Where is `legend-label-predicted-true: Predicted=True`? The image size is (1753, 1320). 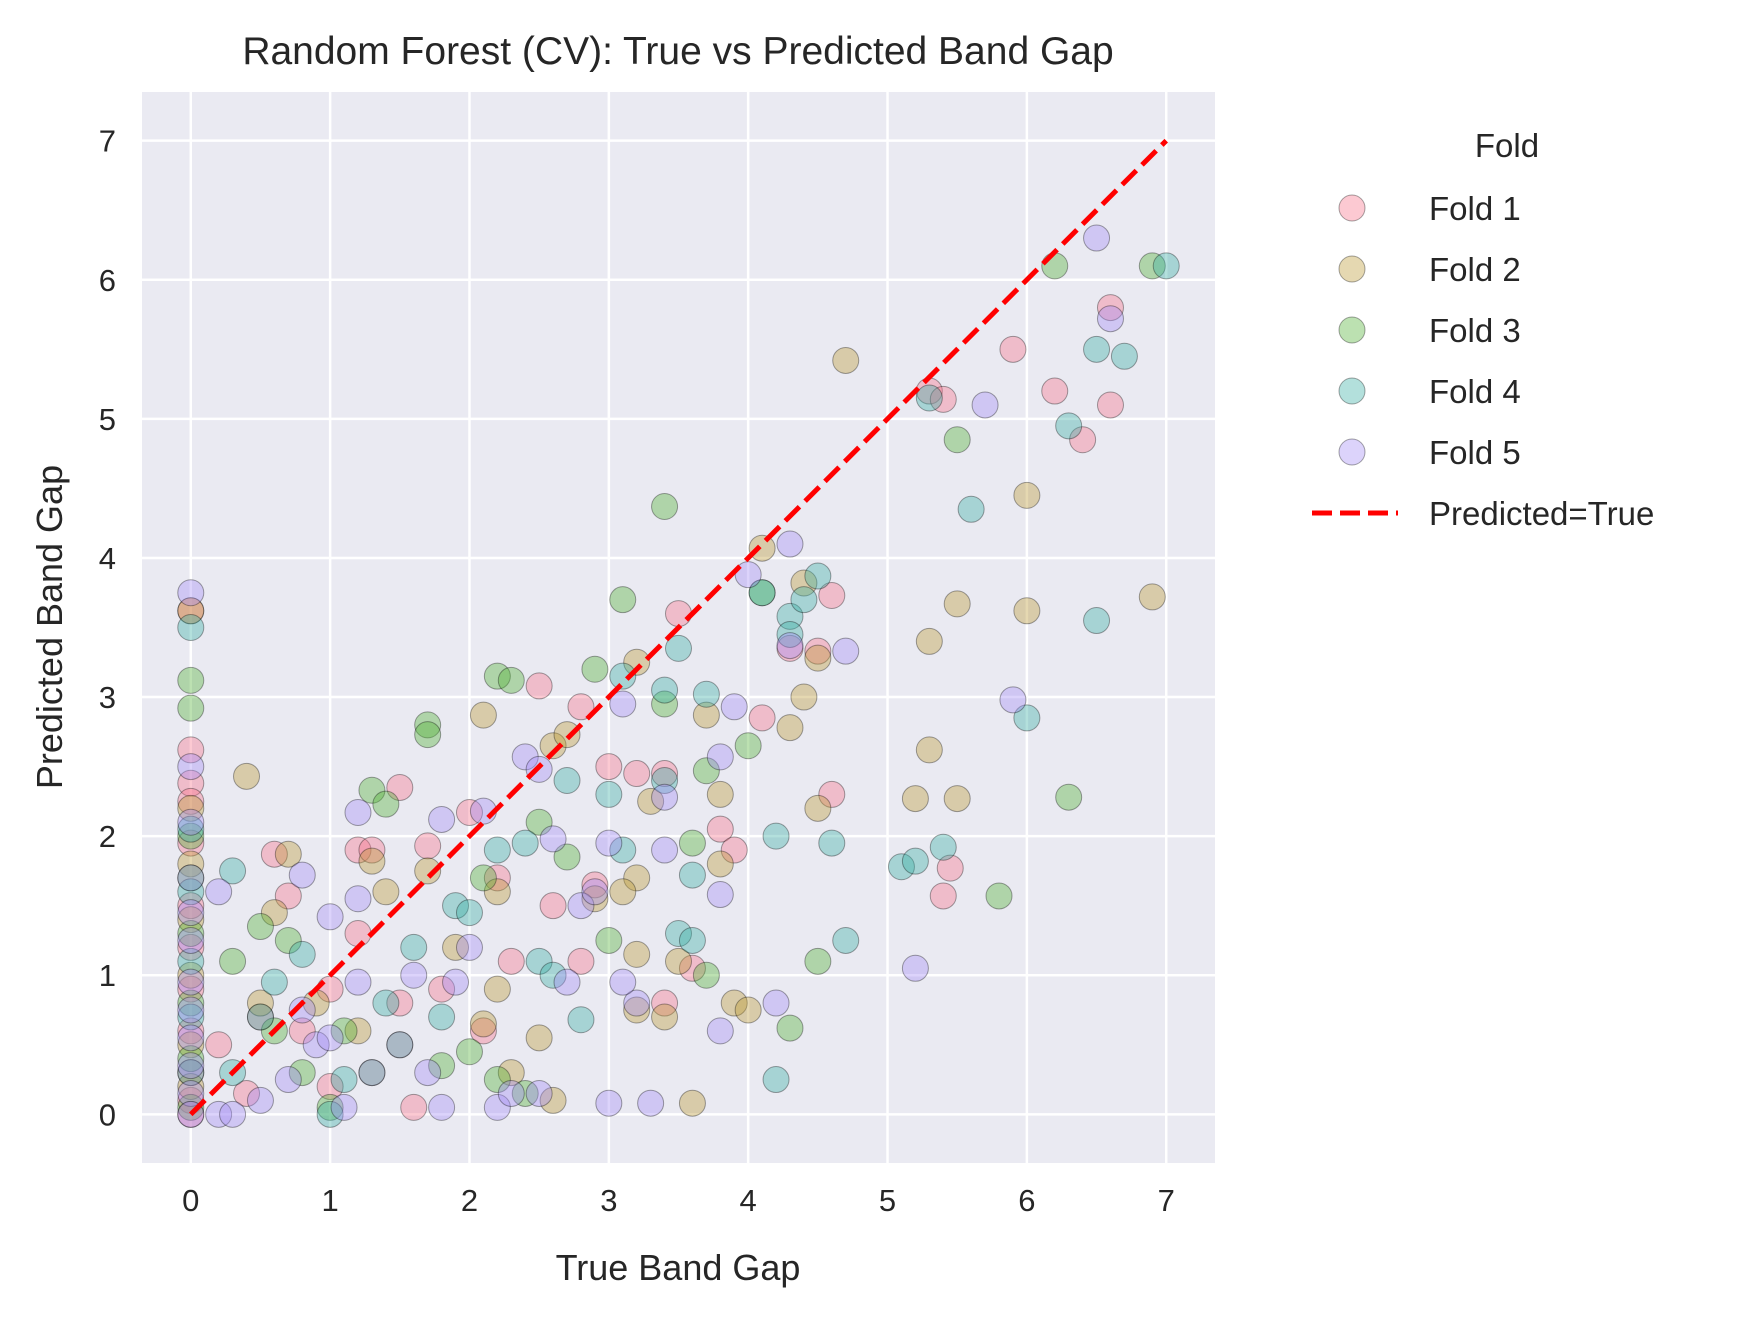 legend-label-predicted-true: Predicted=True is located at coordinates (1541, 513).